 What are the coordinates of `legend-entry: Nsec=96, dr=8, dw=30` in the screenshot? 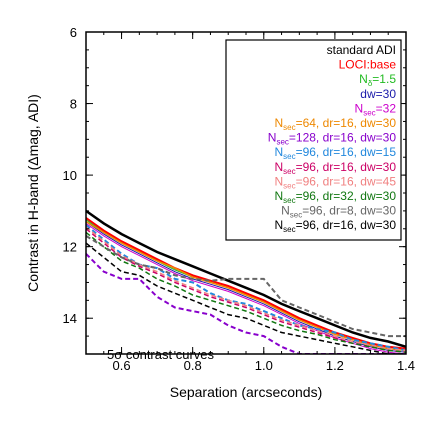 It's located at (338, 212).